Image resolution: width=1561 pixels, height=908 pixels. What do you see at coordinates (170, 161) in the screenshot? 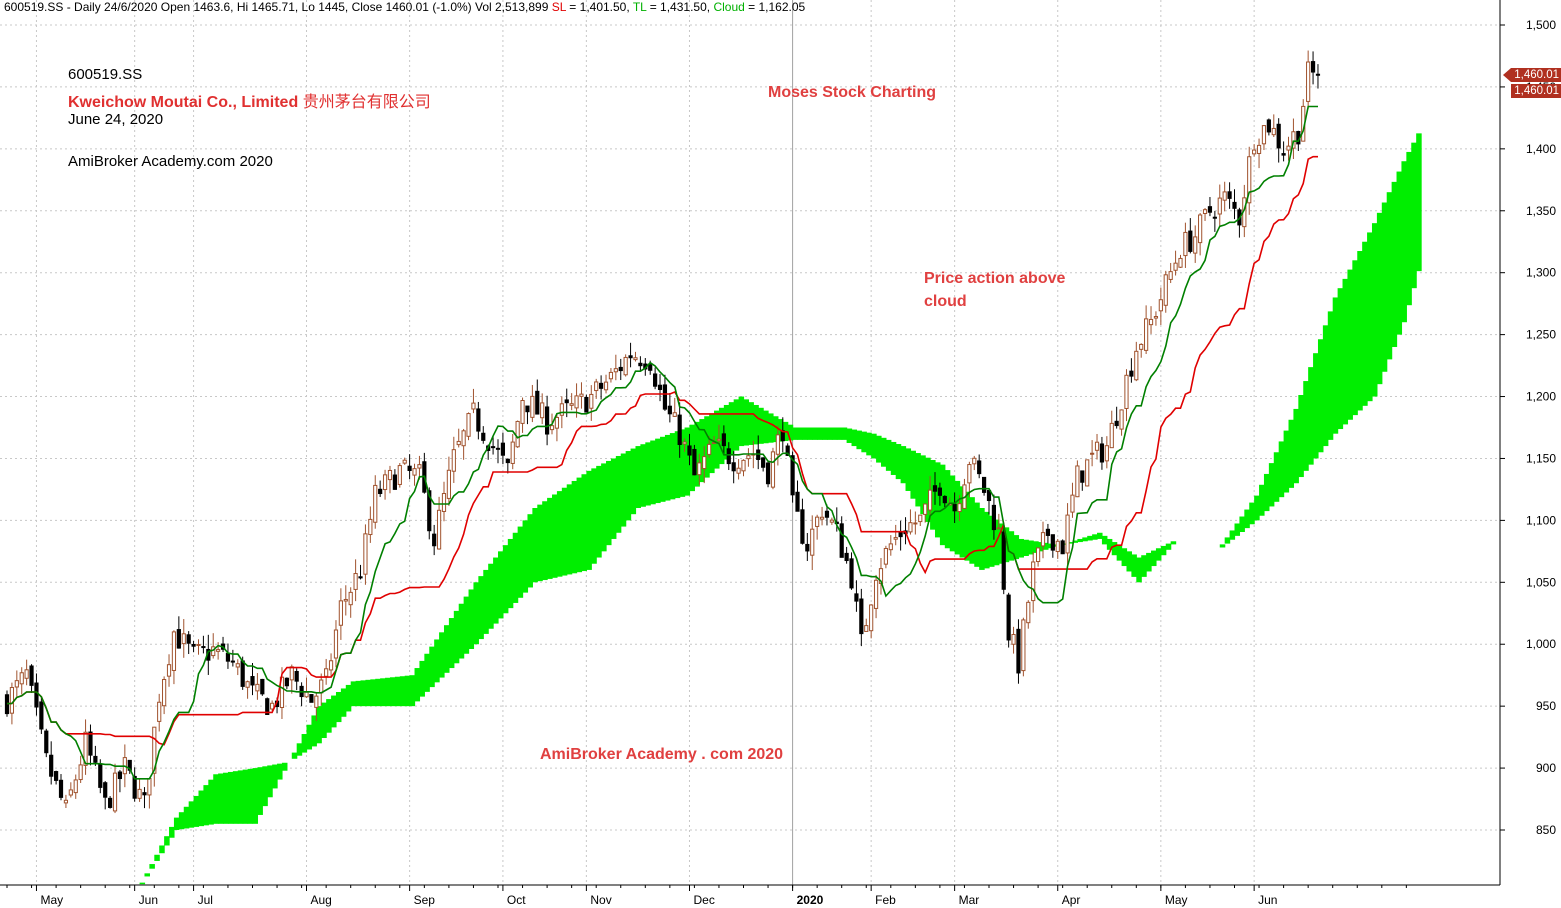
I see `site-label: AmiBroker Academy.com 2020` at bounding box center [170, 161].